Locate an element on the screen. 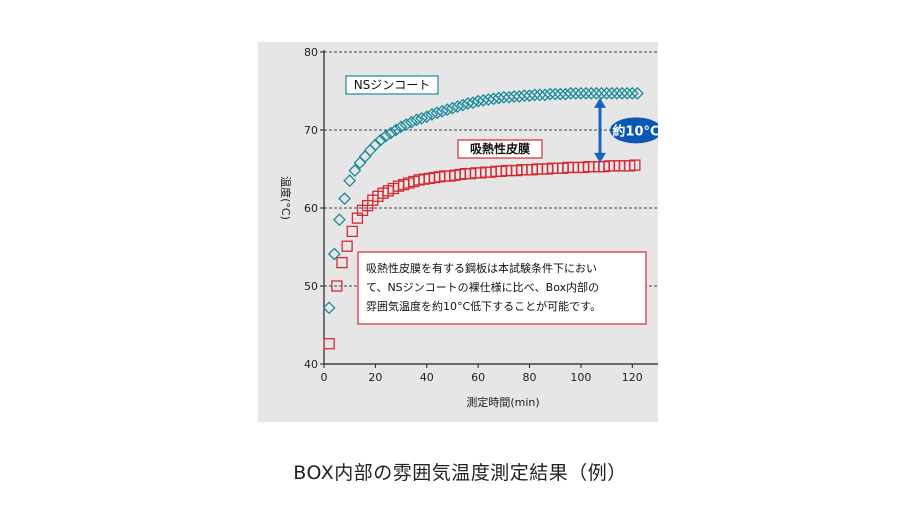 The image size is (920, 520). legend-heat-absorbing-film-frame is located at coordinates (500, 149).